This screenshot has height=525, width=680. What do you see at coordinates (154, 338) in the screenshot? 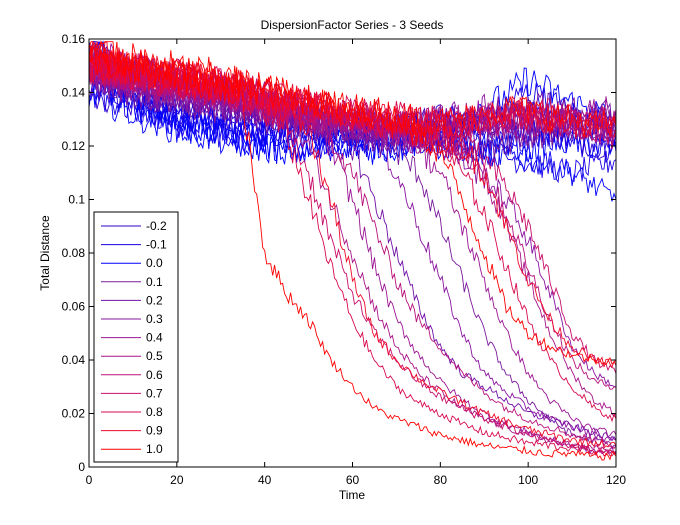
I see `legend-label: 0.4` at bounding box center [154, 338].